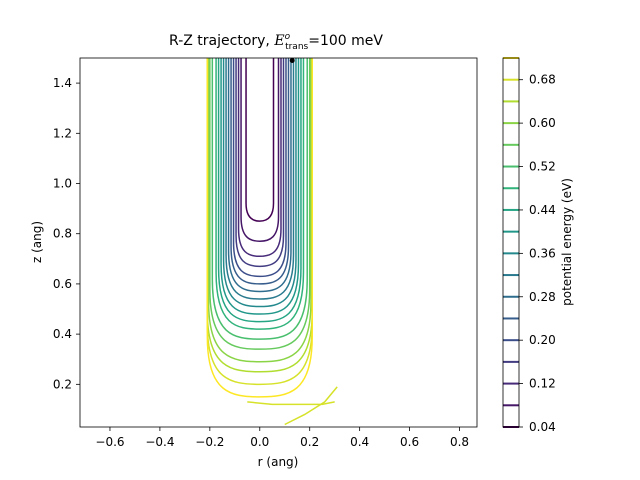 Image resolution: width=640 pixels, height=480 pixels. Describe the element at coordinates (542, 167) in the screenshot. I see `colorbar-tick-label: 0.52` at that location.